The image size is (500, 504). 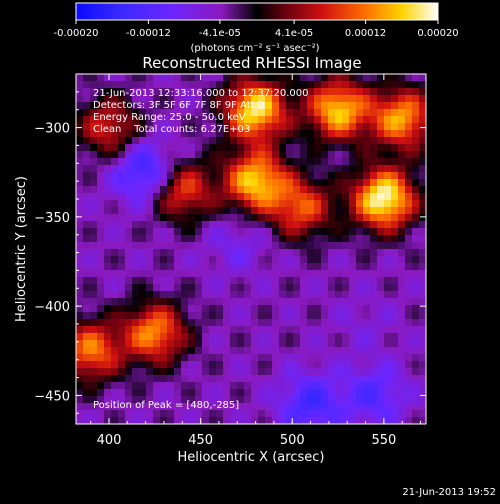 I want to click on colorbar-units: (photons cm⁻² s⁻¹ asec⁻²), so click(x=254, y=48).